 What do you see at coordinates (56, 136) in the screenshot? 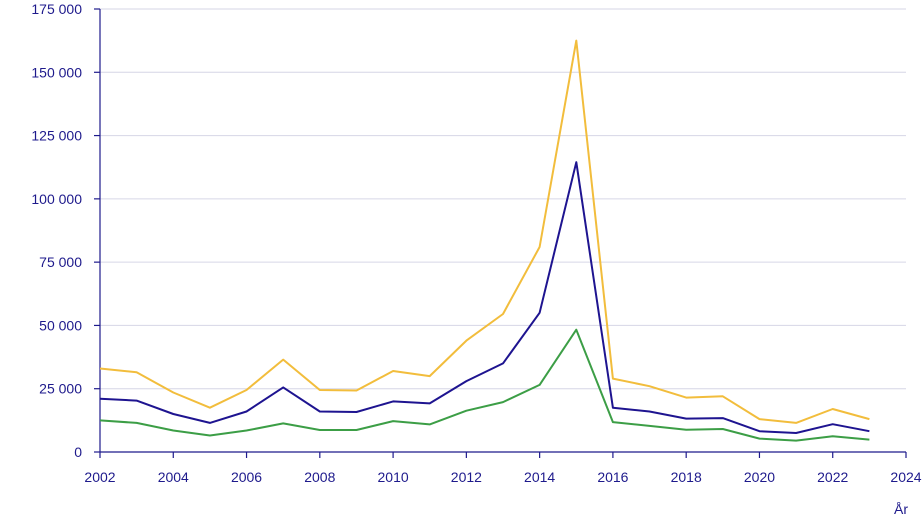
I see `y-tick-label: 125 000` at bounding box center [56, 136].